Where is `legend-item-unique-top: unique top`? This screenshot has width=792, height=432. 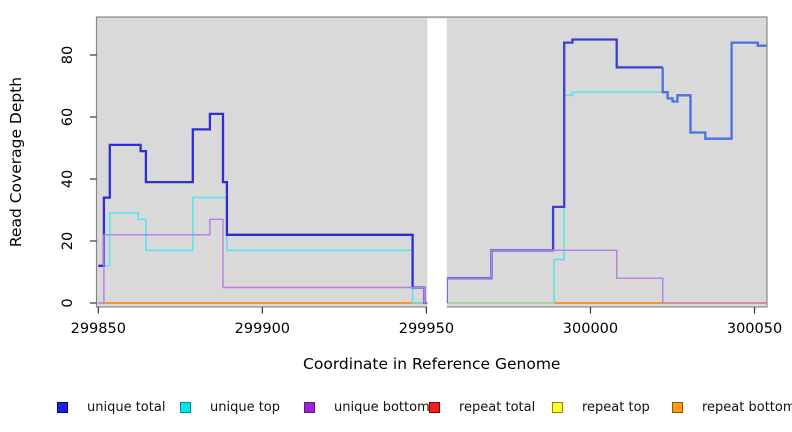 legend-item-unique-top: unique top is located at coordinates (230, 407).